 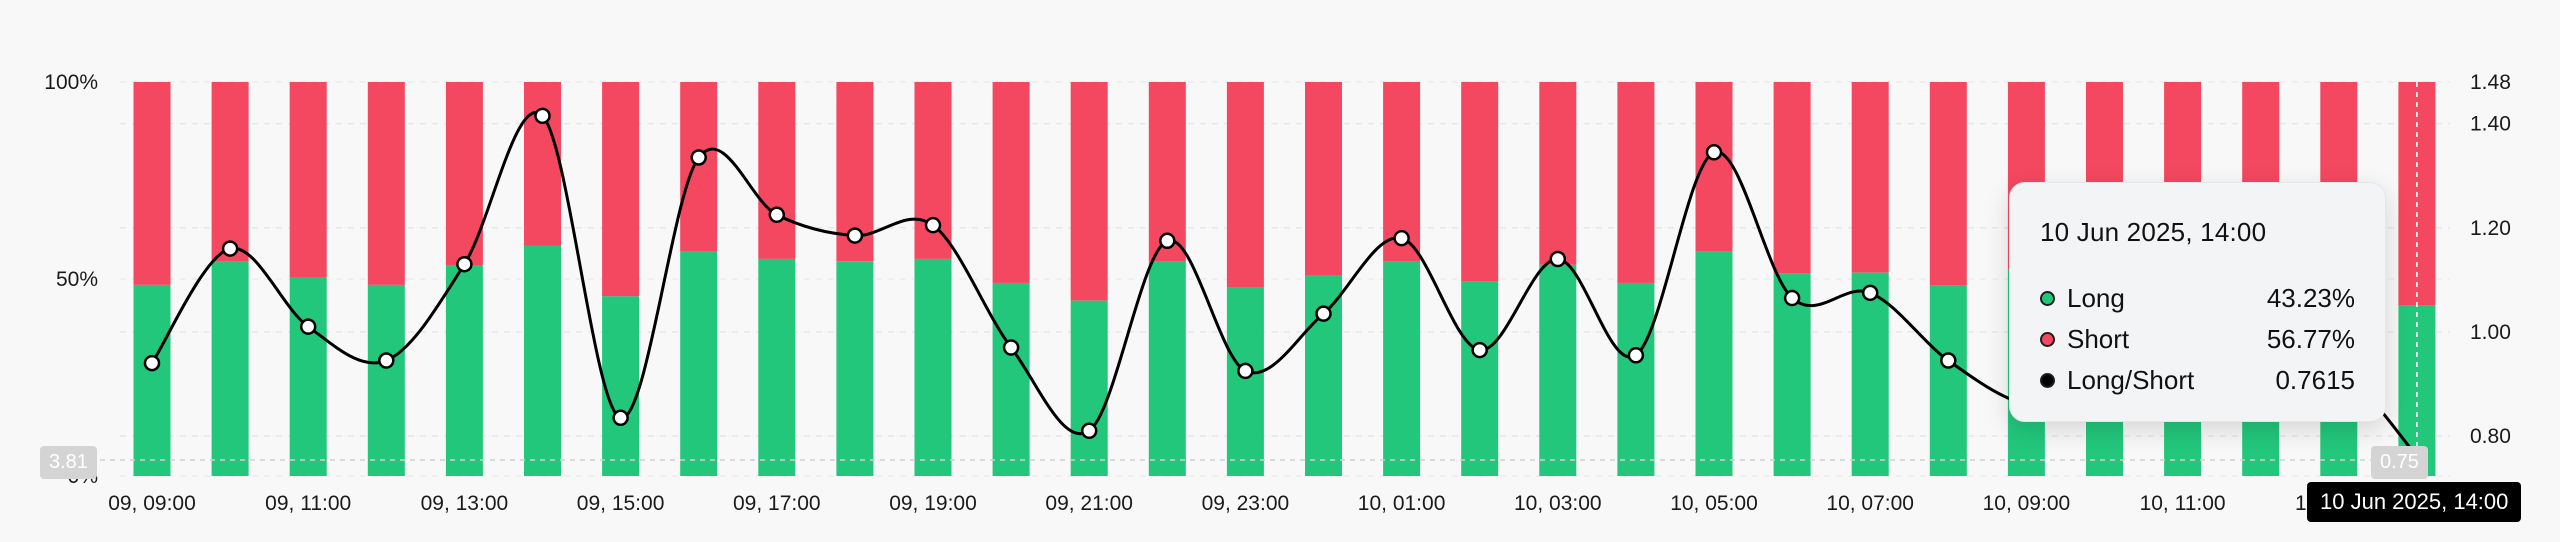 I want to click on x-tick-label: 10, 11:00, so click(x=2183, y=503).